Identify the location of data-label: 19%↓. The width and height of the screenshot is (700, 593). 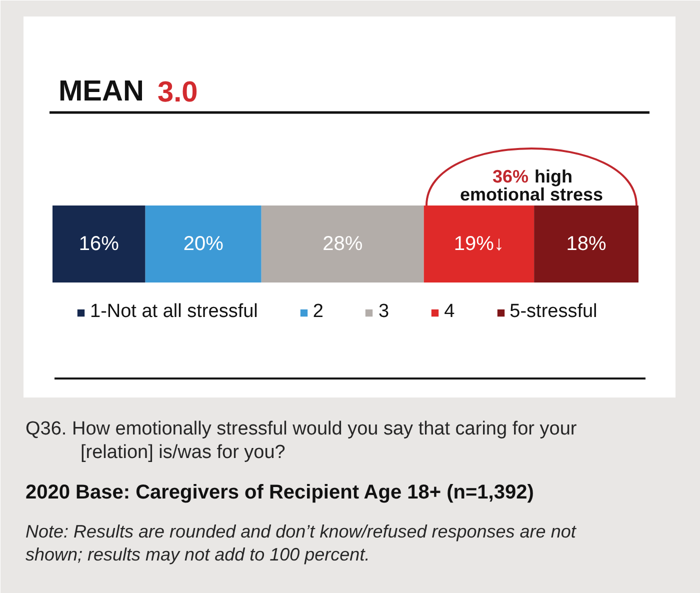
(479, 244).